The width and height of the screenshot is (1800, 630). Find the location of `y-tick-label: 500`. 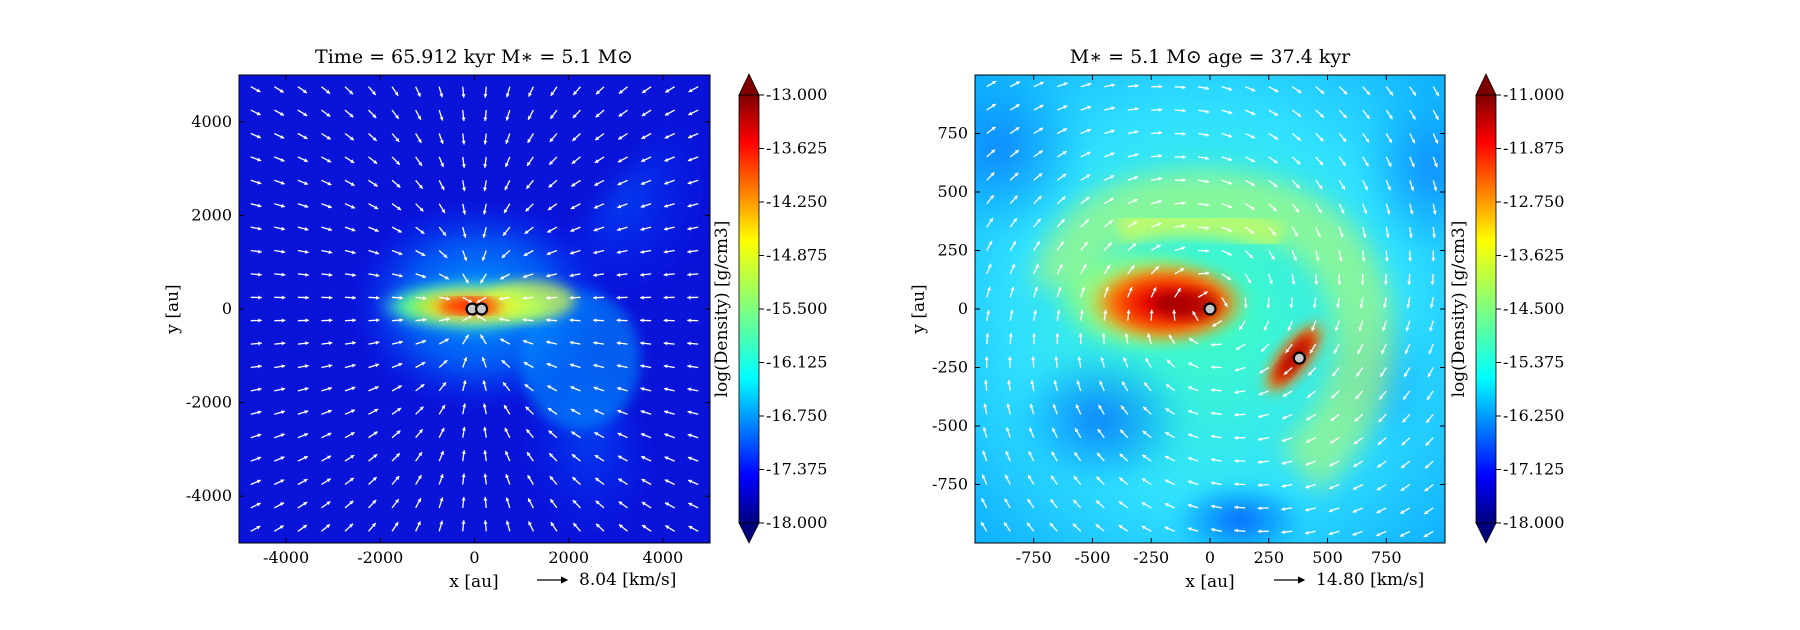

y-tick-label: 500 is located at coordinates (952, 191).